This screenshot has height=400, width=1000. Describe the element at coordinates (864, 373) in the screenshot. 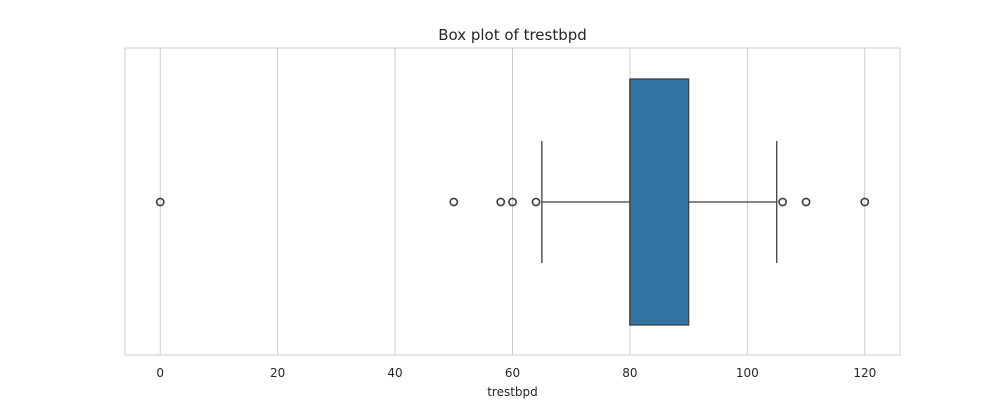

I see `x-tick-label-120: 120` at that location.